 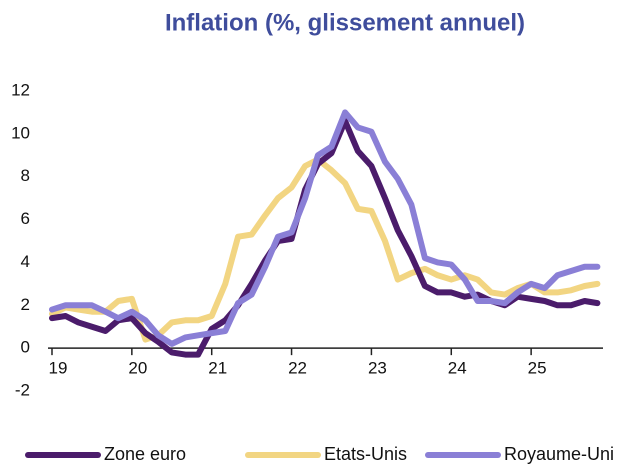 What do you see at coordinates (145, 454) in the screenshot?
I see `legend-label: Zone euro` at bounding box center [145, 454].